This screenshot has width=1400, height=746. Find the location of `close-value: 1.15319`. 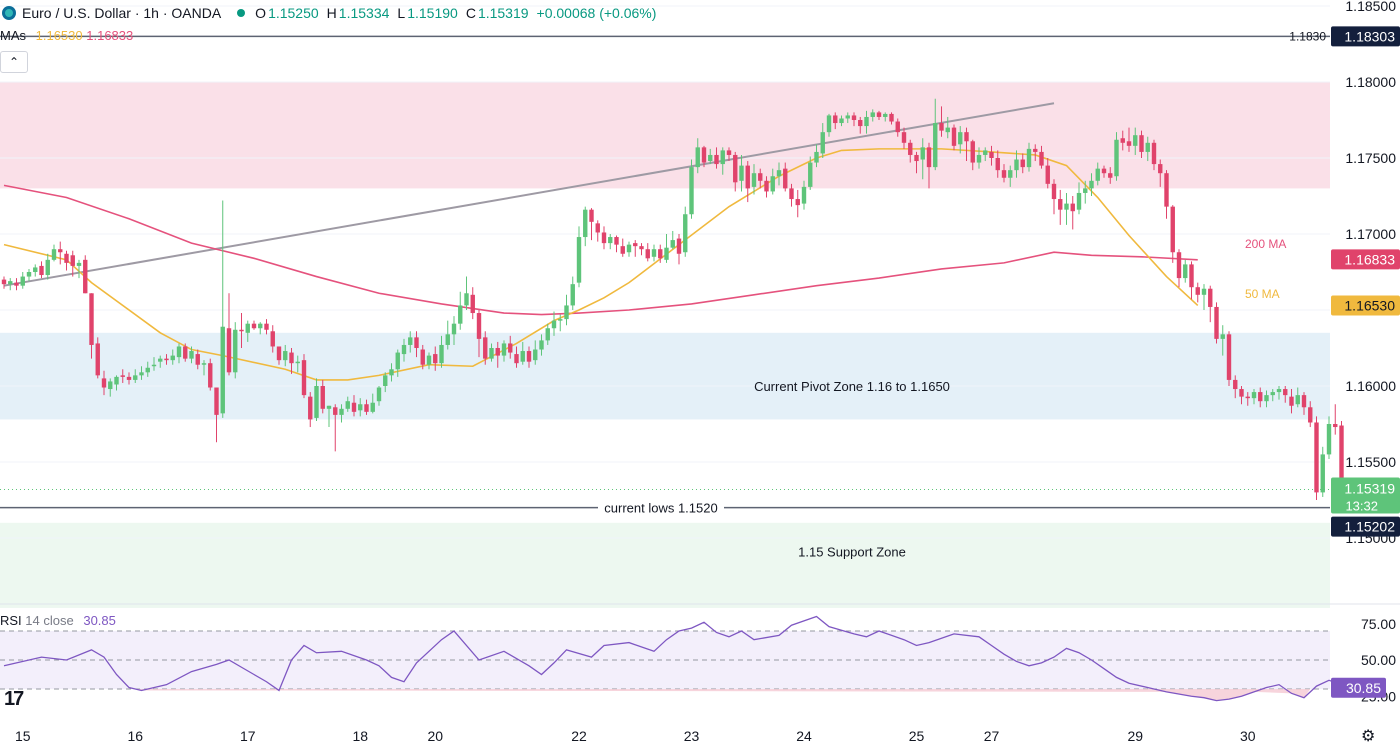

close-value: 1.15319 is located at coordinates (503, 13).